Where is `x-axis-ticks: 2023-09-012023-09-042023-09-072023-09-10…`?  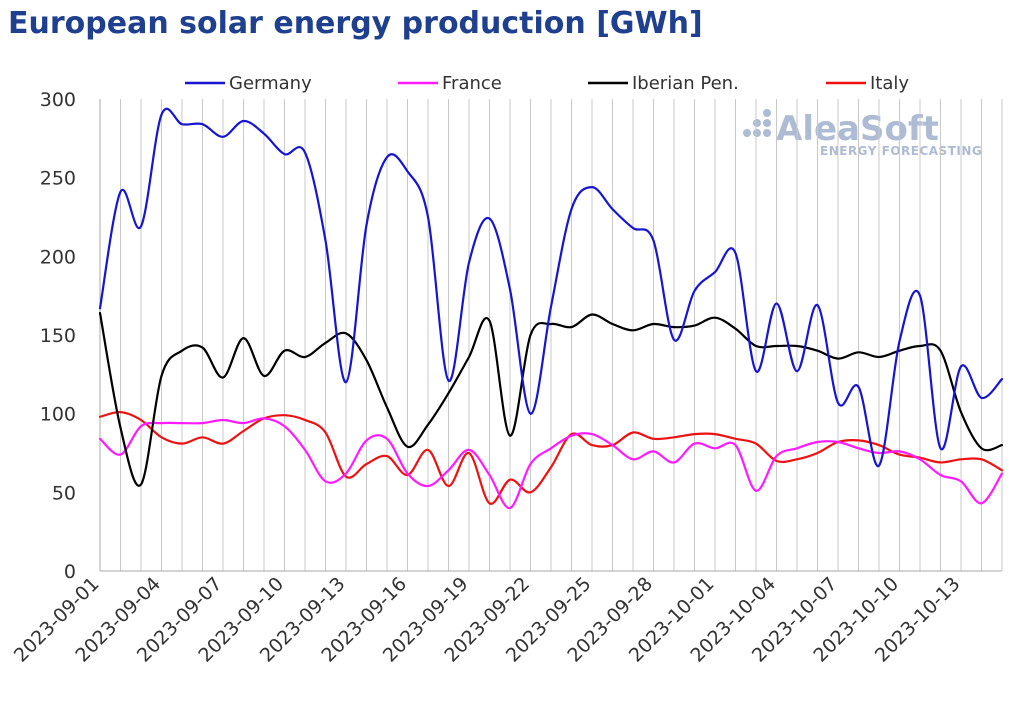 x-axis-ticks: 2023-09-012023-09-042023-09-072023-09-10… is located at coordinates (487, 620).